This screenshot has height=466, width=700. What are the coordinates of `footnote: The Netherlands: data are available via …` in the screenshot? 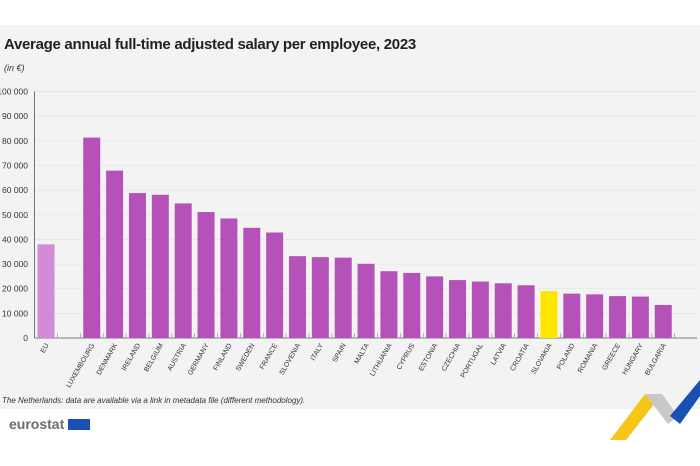 It's located at (154, 400).